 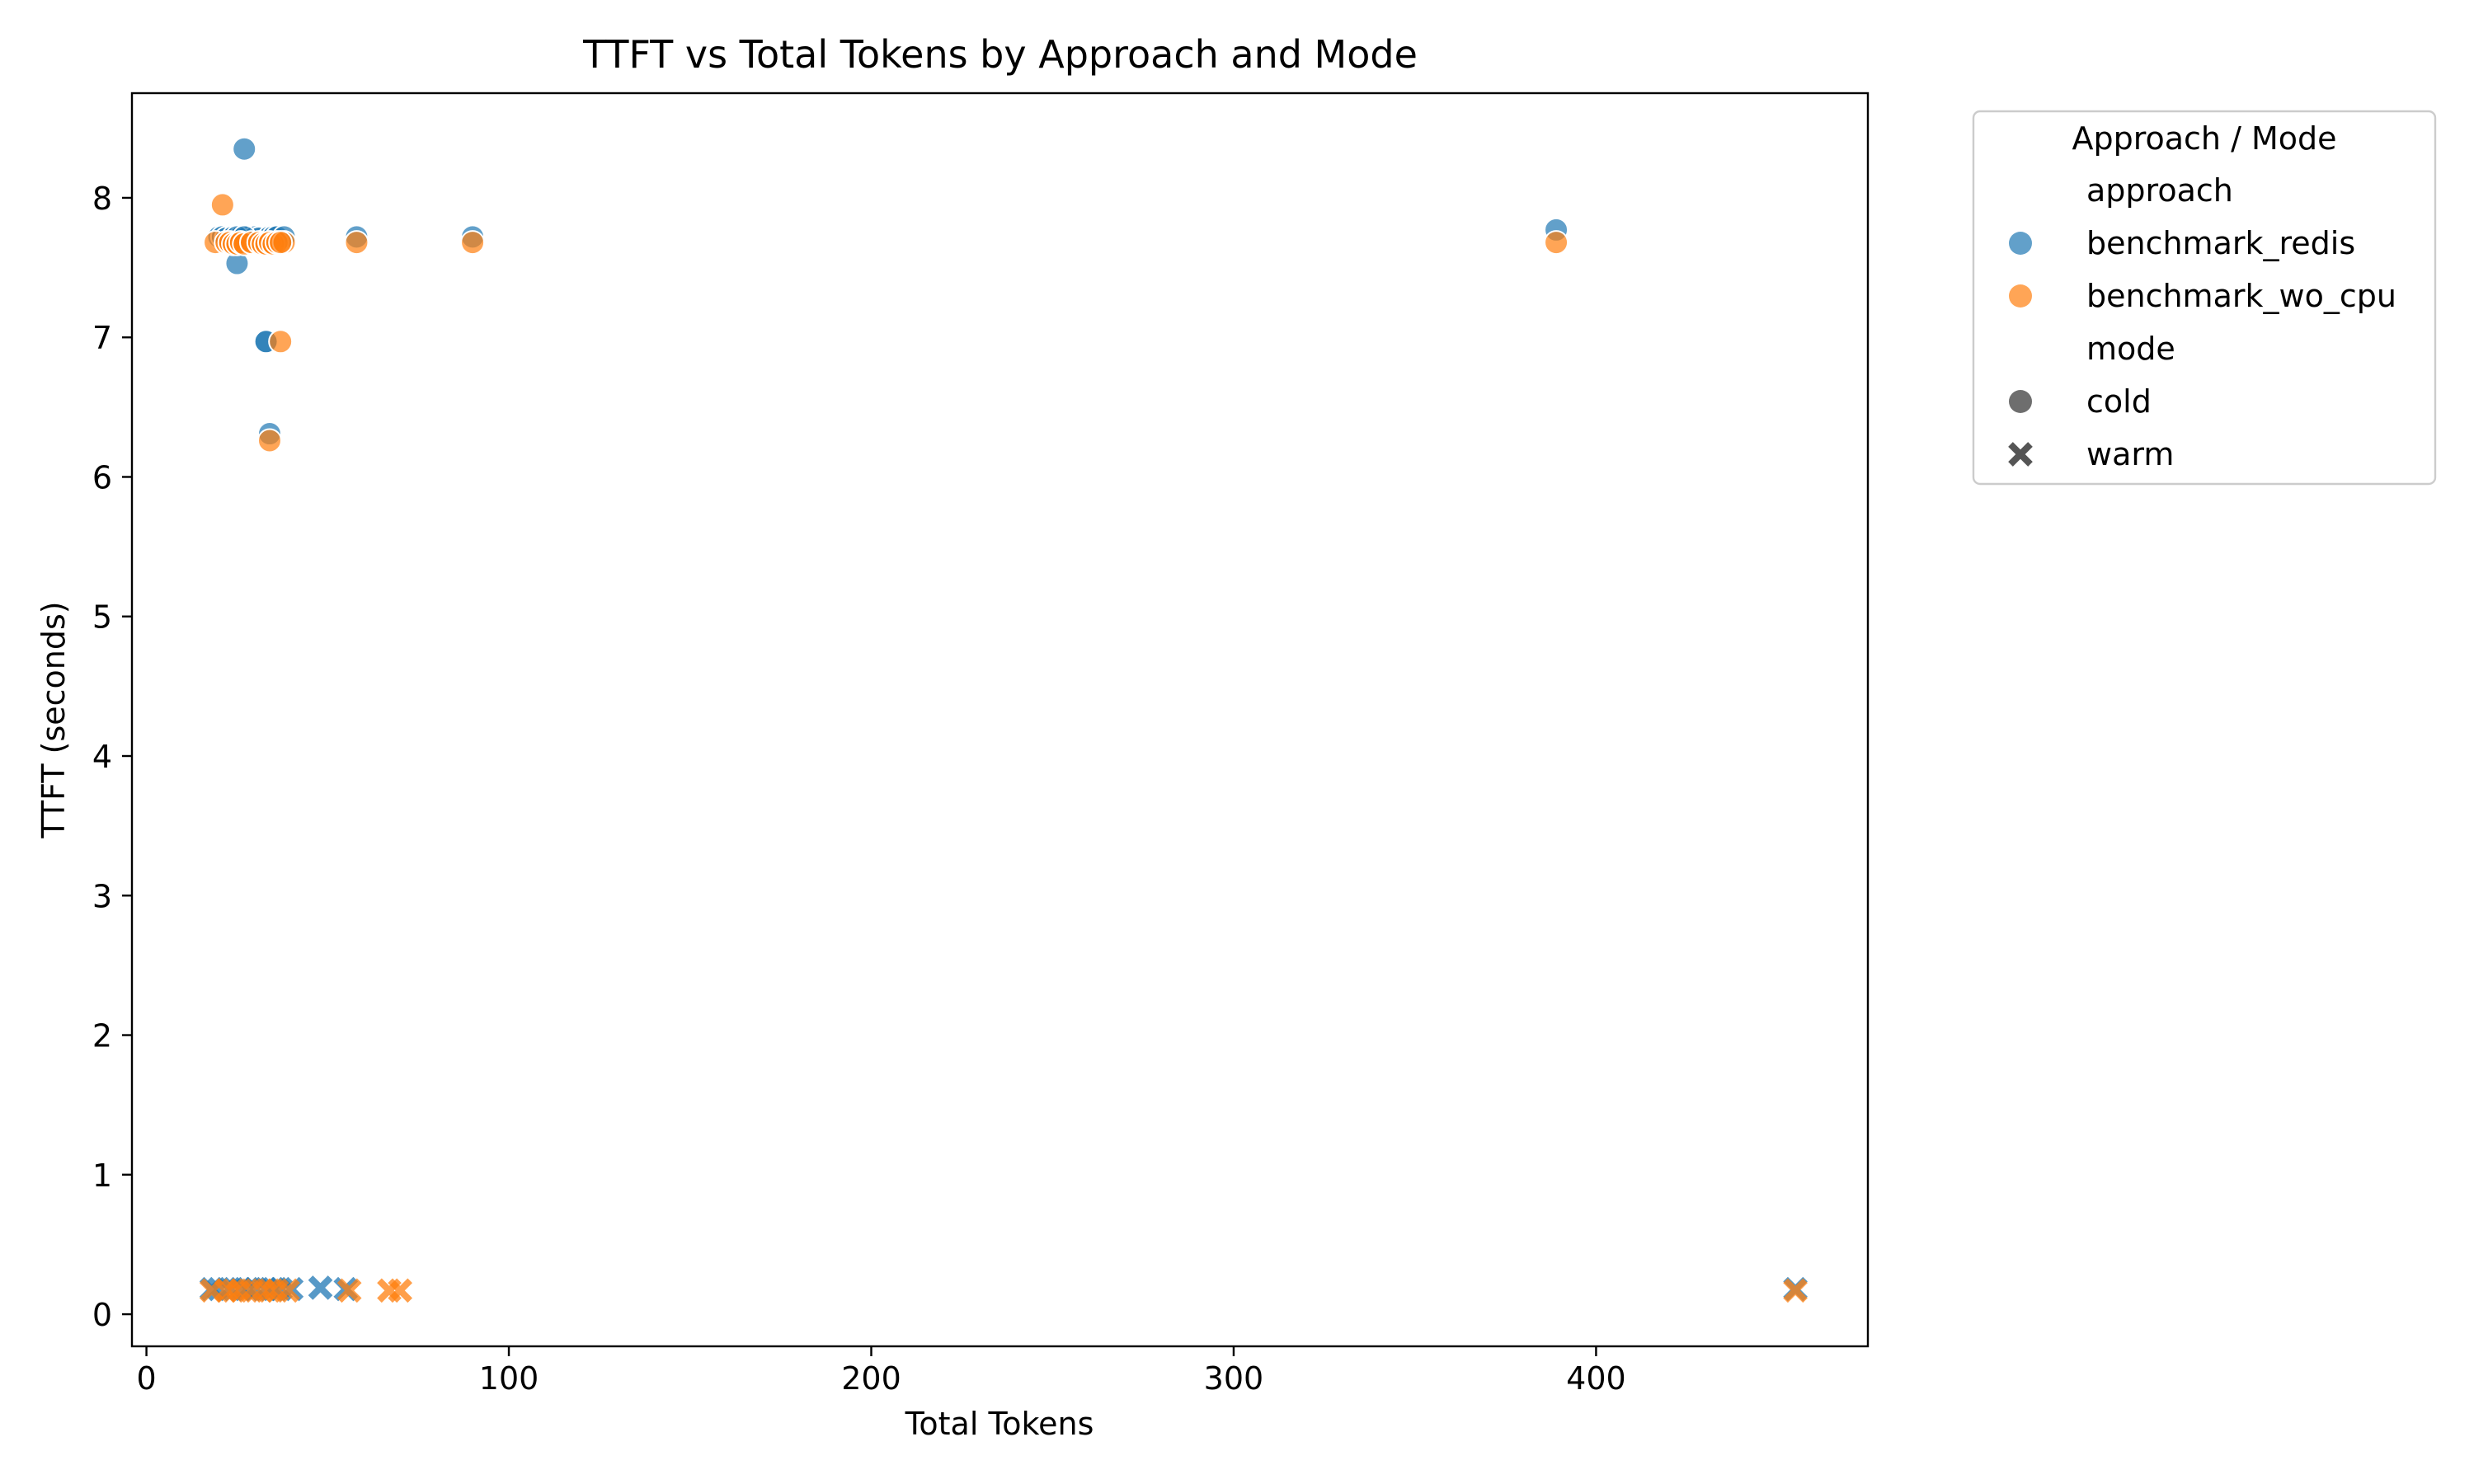 I want to click on y-tick-label: 4, so click(x=102, y=757).